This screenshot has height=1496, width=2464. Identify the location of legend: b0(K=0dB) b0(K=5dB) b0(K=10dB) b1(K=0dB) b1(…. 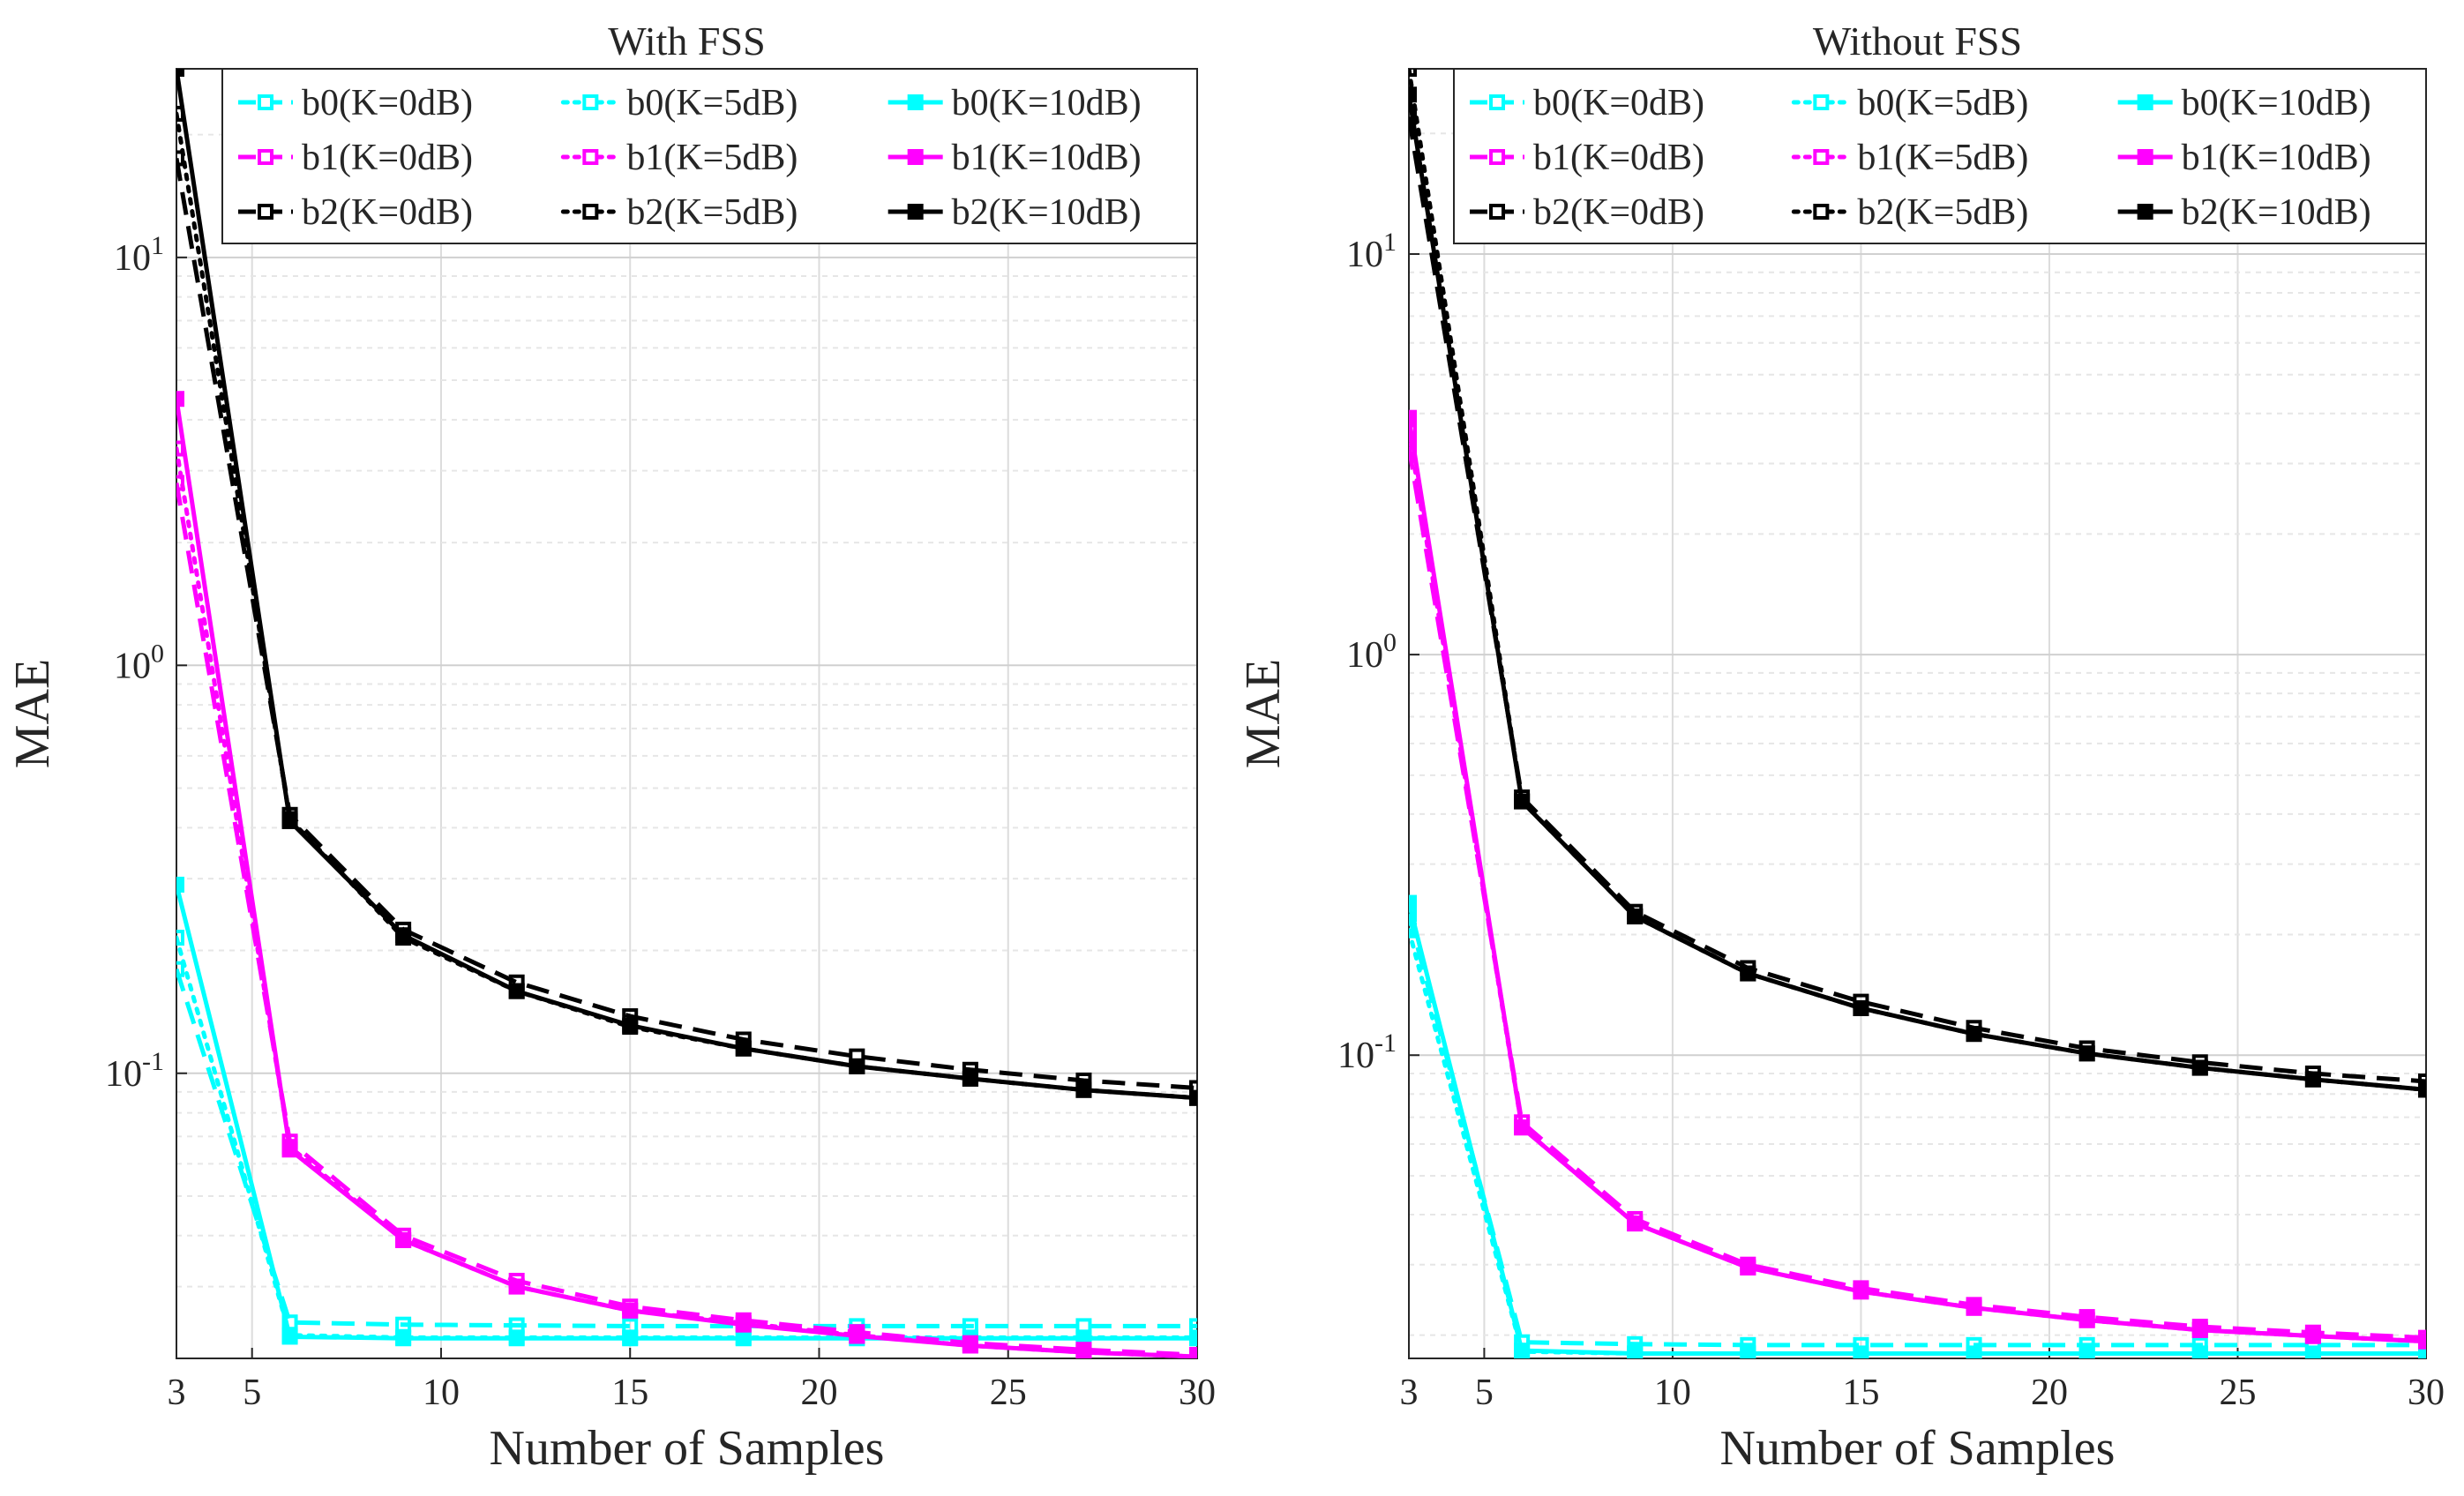
(1940, 156).